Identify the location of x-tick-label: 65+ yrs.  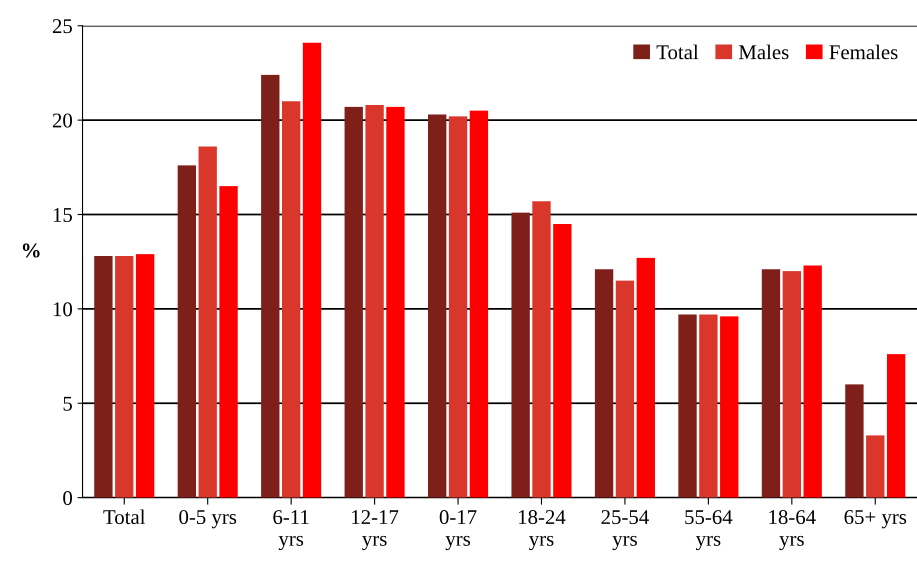
(875, 519).